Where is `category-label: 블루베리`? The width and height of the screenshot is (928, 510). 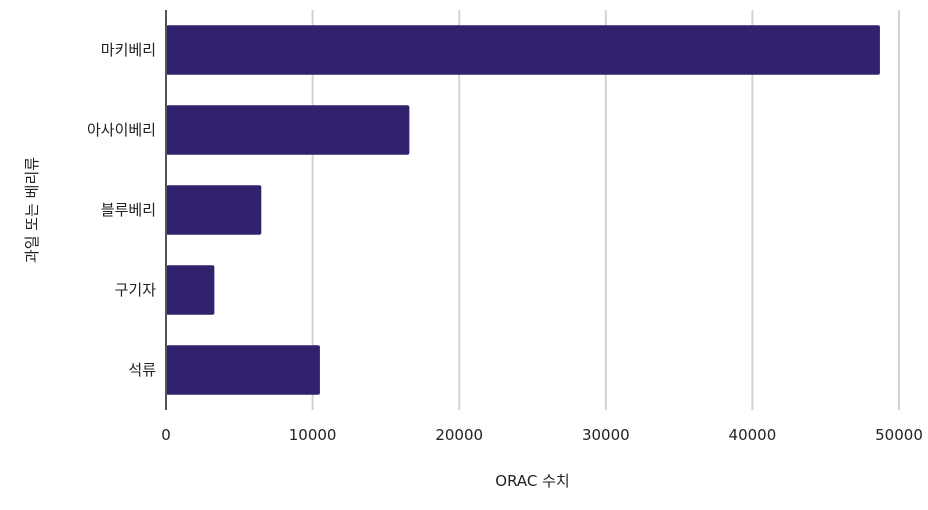 category-label: 블루베리 is located at coordinates (128, 210).